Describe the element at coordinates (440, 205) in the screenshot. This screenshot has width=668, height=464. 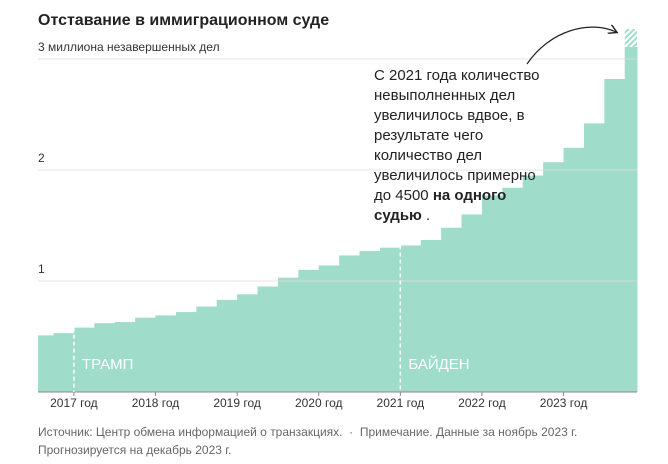
I see `annotation-bold: на одного судью` at that location.